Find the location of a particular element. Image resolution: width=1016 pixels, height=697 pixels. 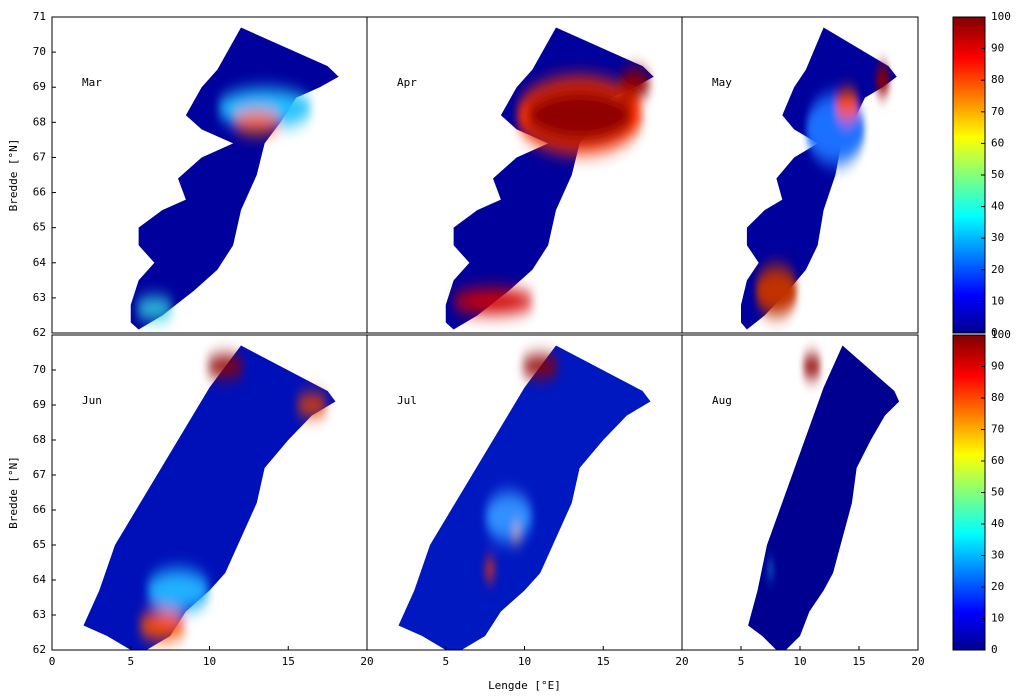

panel-frame is located at coordinates (800, 175).